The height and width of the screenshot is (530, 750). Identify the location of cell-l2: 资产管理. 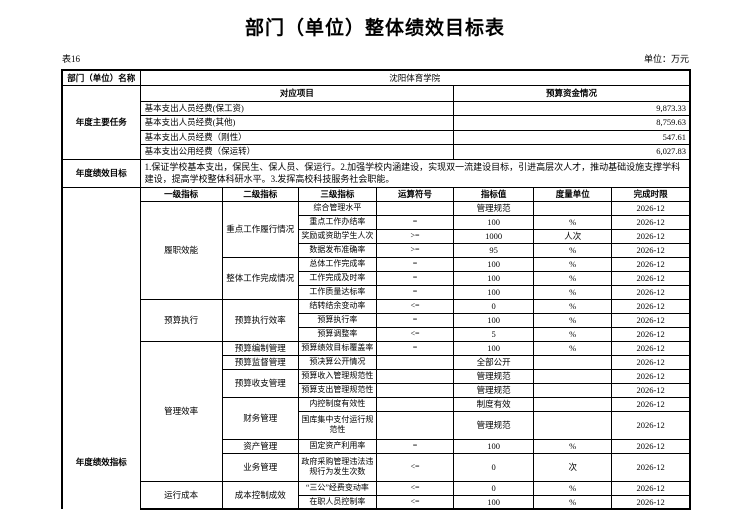
(260, 446).